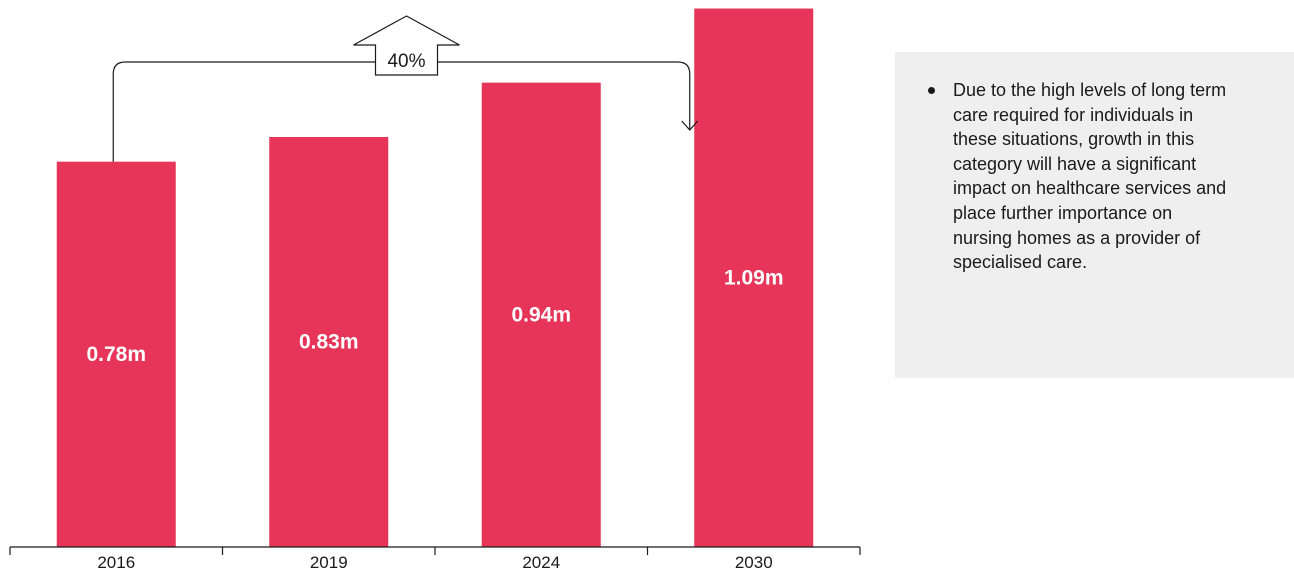  What do you see at coordinates (931, 90) in the screenshot?
I see `bullet-dot-icon` at bounding box center [931, 90].